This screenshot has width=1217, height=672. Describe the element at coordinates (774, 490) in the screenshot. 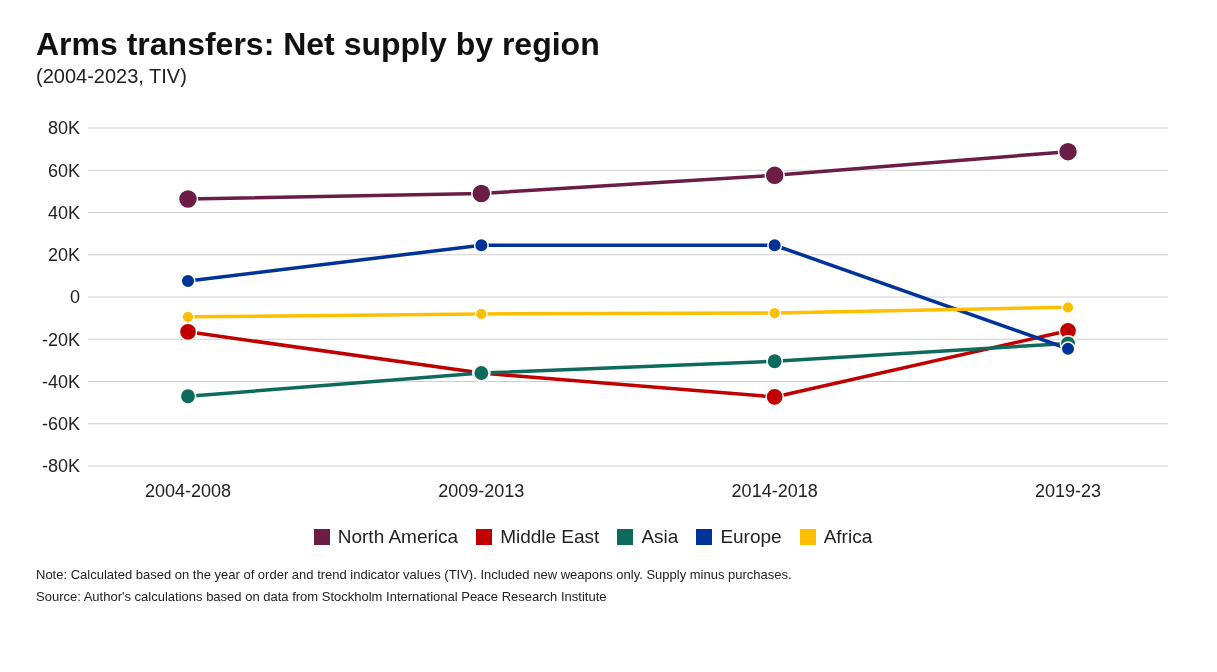

I see `x-tick-label: 2014-2018` at that location.